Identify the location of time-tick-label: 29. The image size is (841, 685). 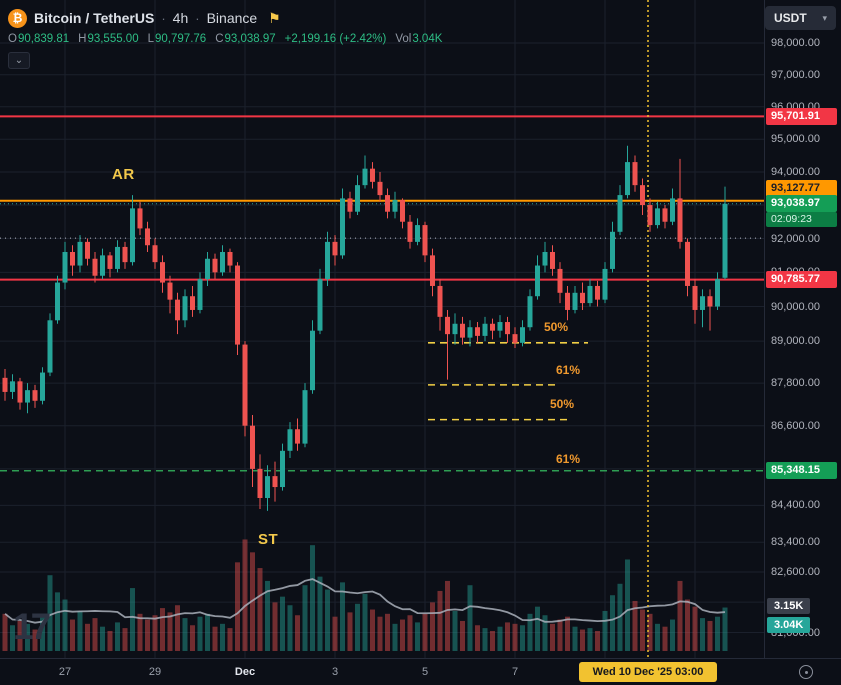
(155, 672).